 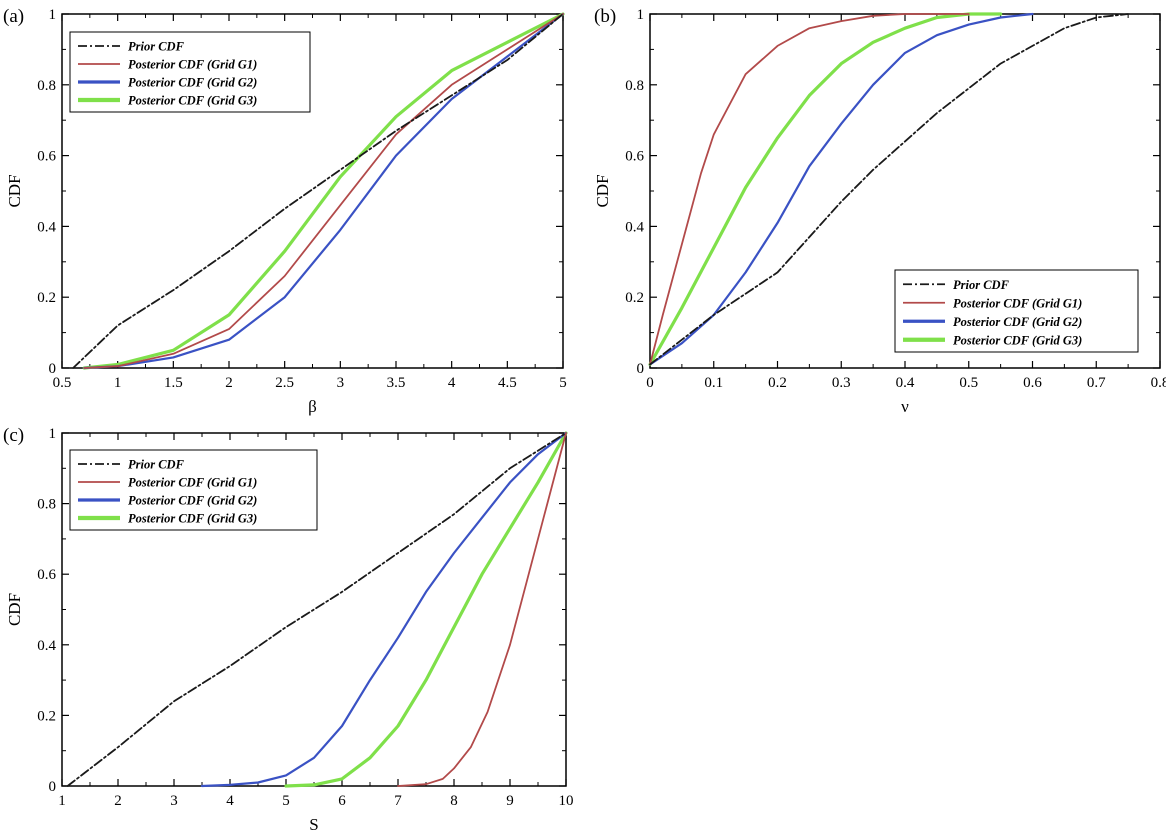 I want to click on x-tick-label: 3.5, so click(x=396, y=383).